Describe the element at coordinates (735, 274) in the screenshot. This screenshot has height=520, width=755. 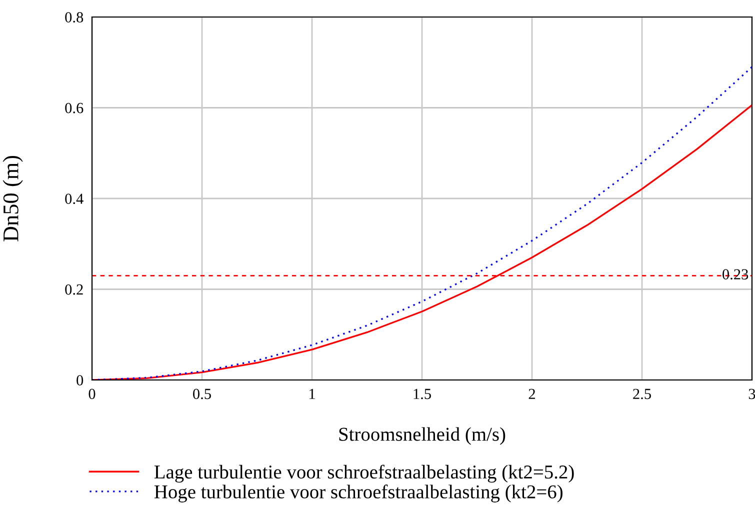
I see `ref-line-label: 0.23` at that location.